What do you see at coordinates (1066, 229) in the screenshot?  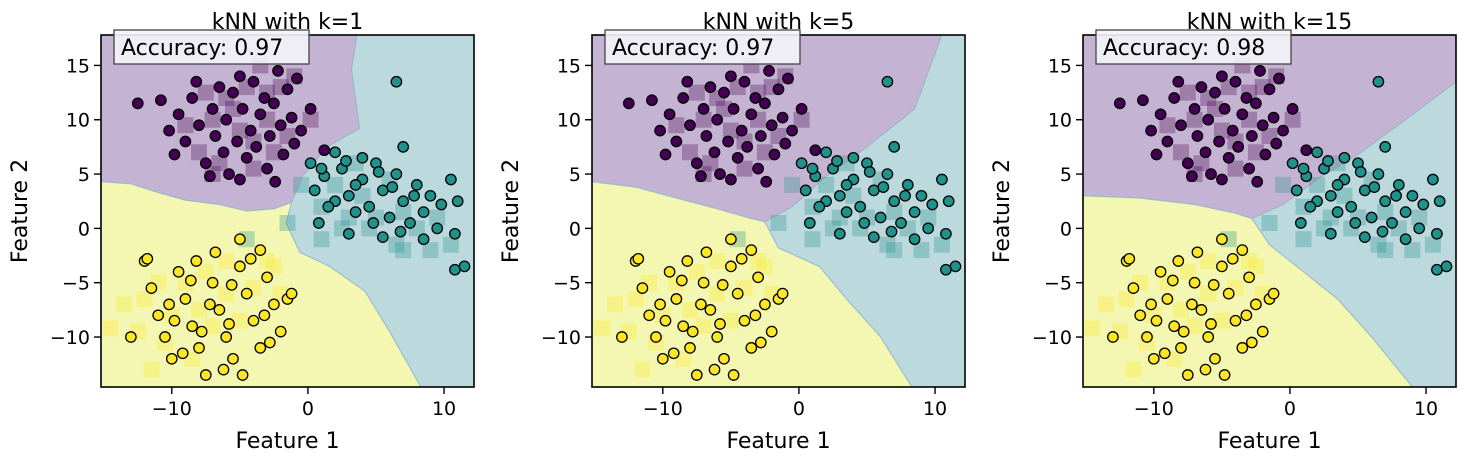 I see `y-tick-label: 0` at bounding box center [1066, 229].